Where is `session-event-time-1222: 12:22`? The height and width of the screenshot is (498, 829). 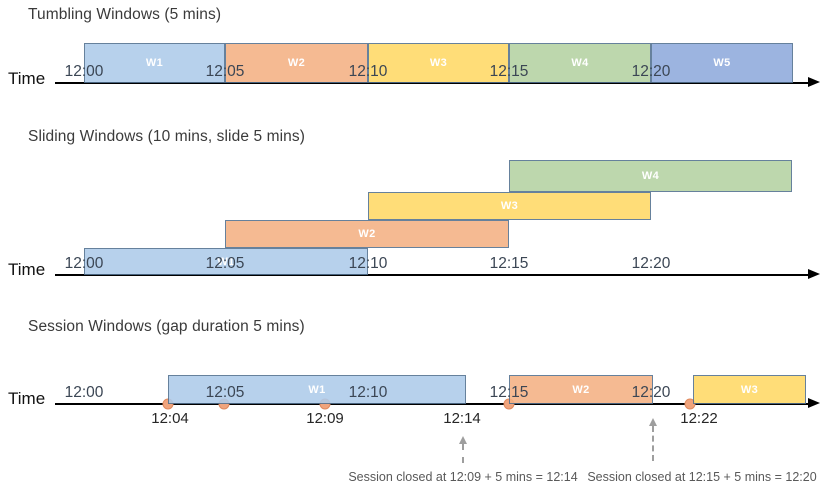 session-event-time-1222: 12:22 is located at coordinates (699, 418).